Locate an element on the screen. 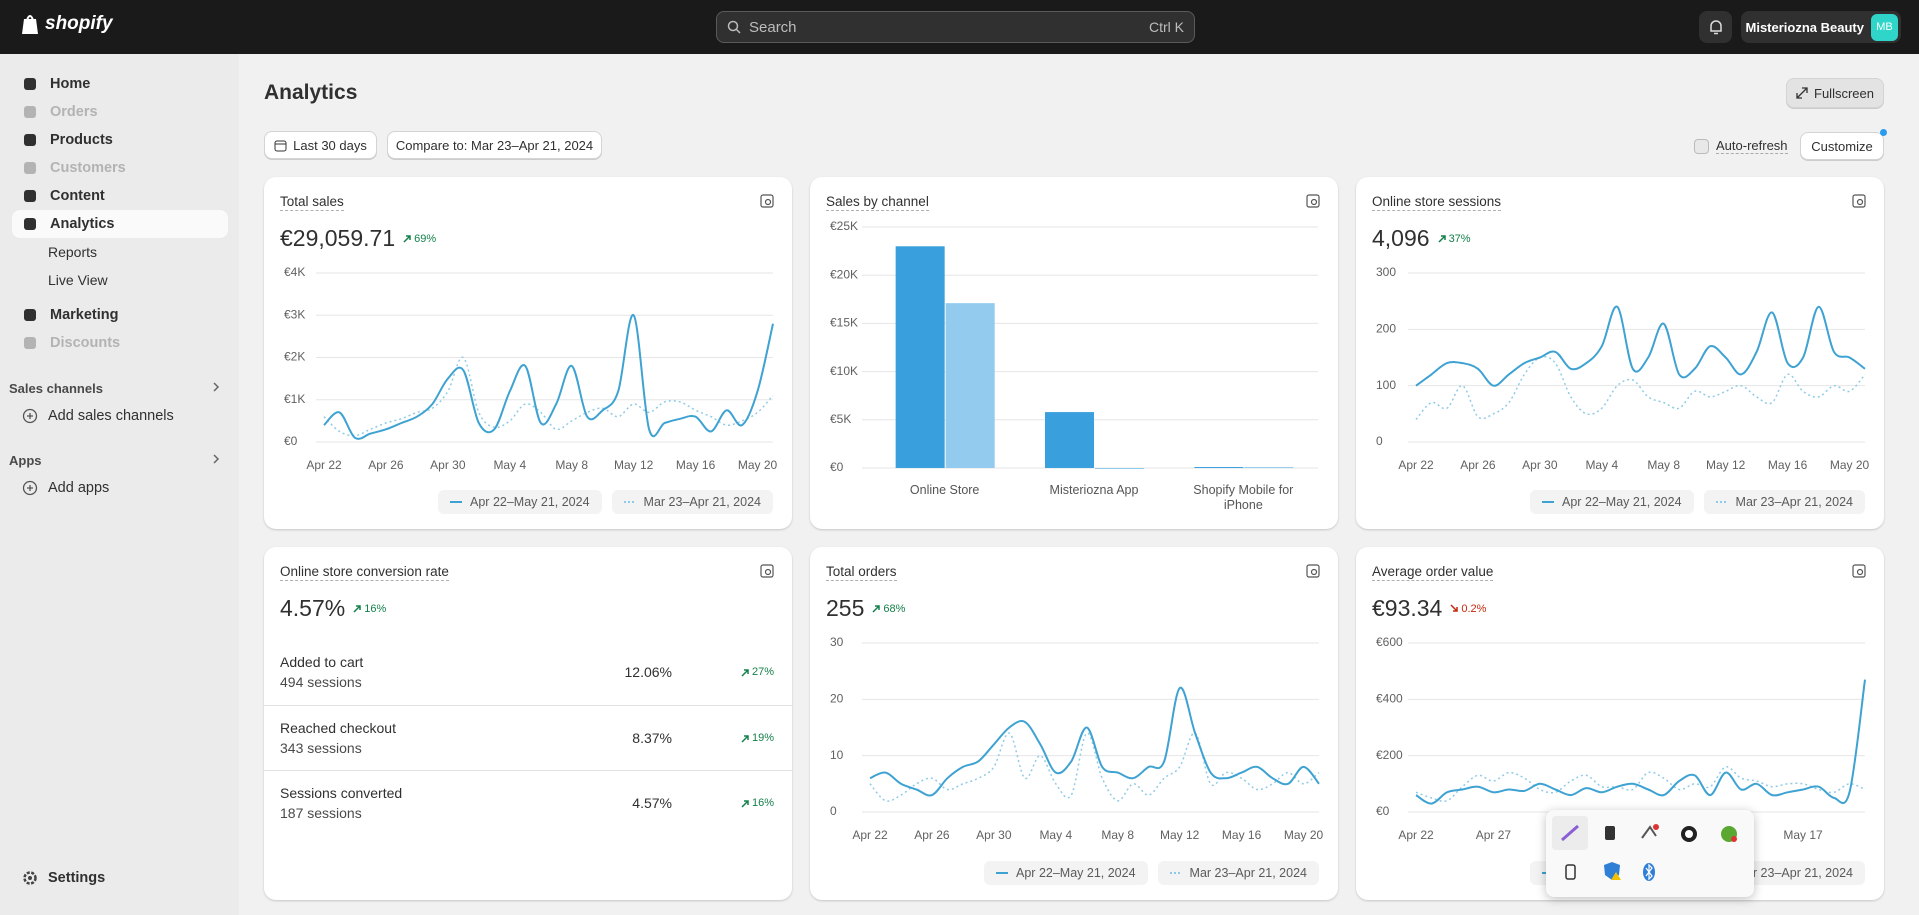  checkbox is located at coordinates (1701, 146).